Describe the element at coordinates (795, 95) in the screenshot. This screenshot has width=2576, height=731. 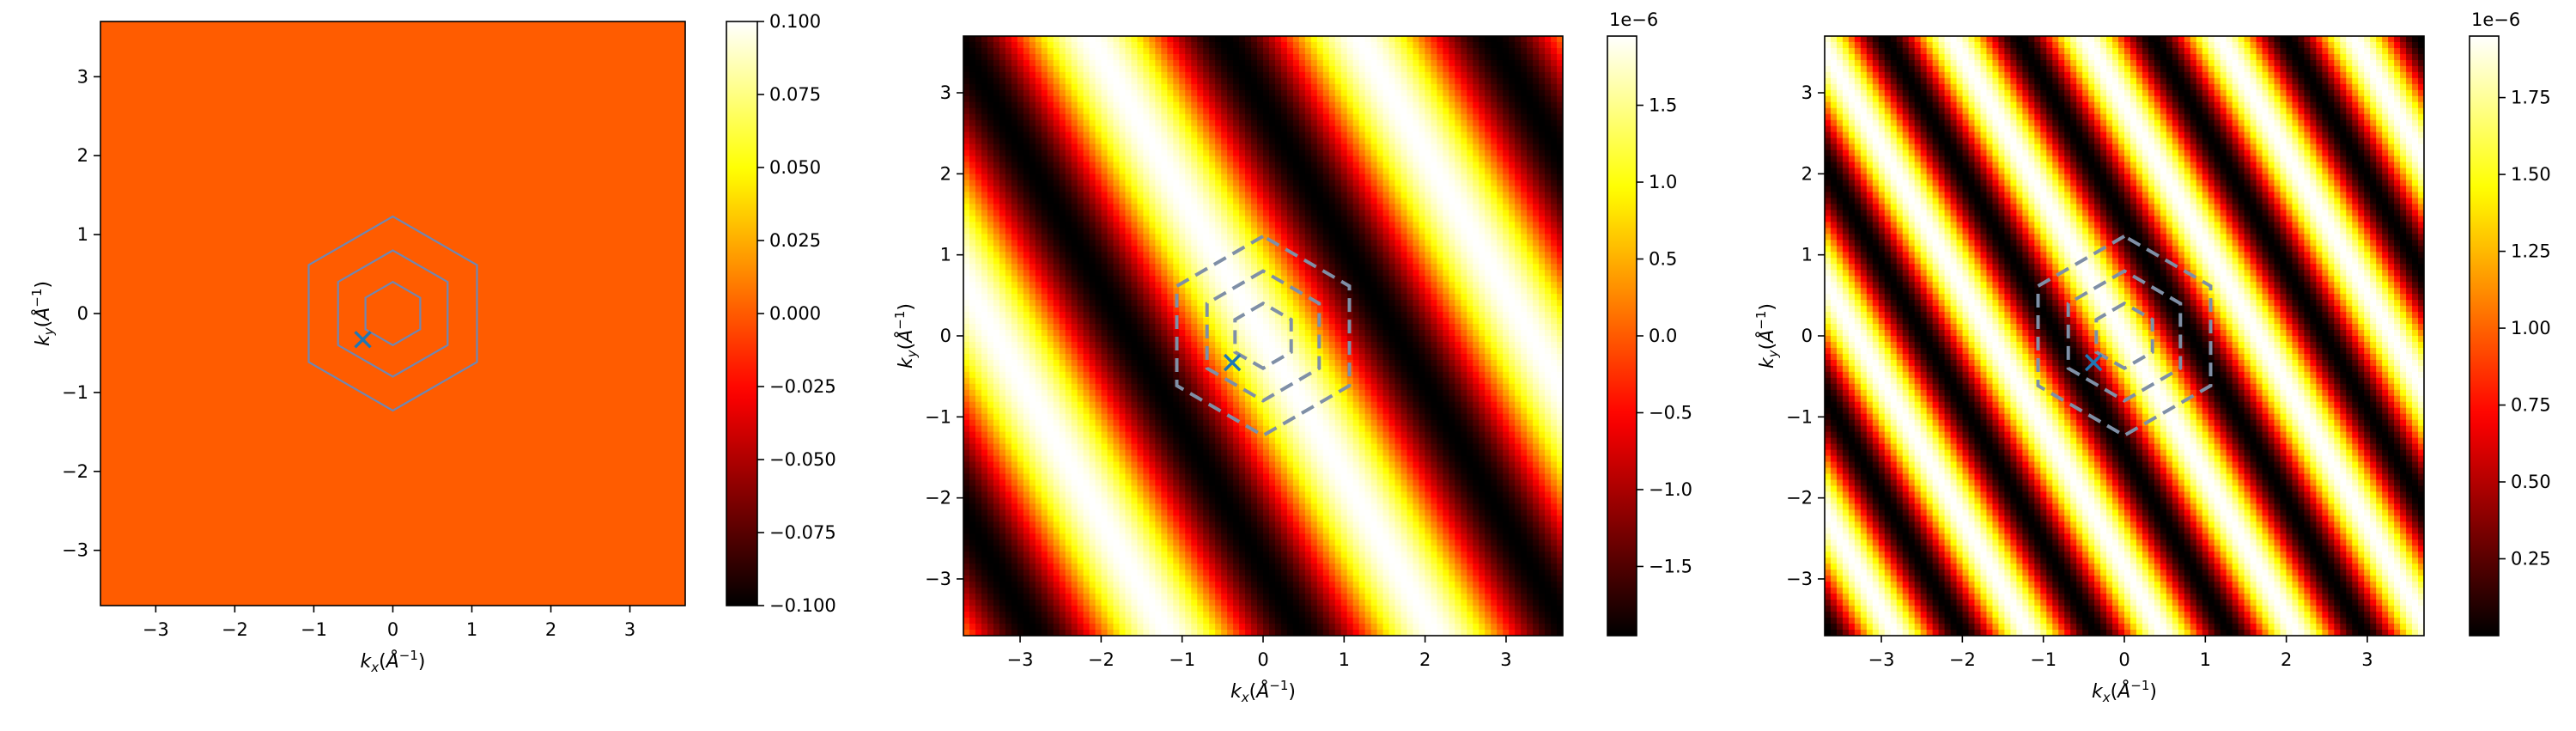
I see `colorbar-tick-label: 0.075` at that location.